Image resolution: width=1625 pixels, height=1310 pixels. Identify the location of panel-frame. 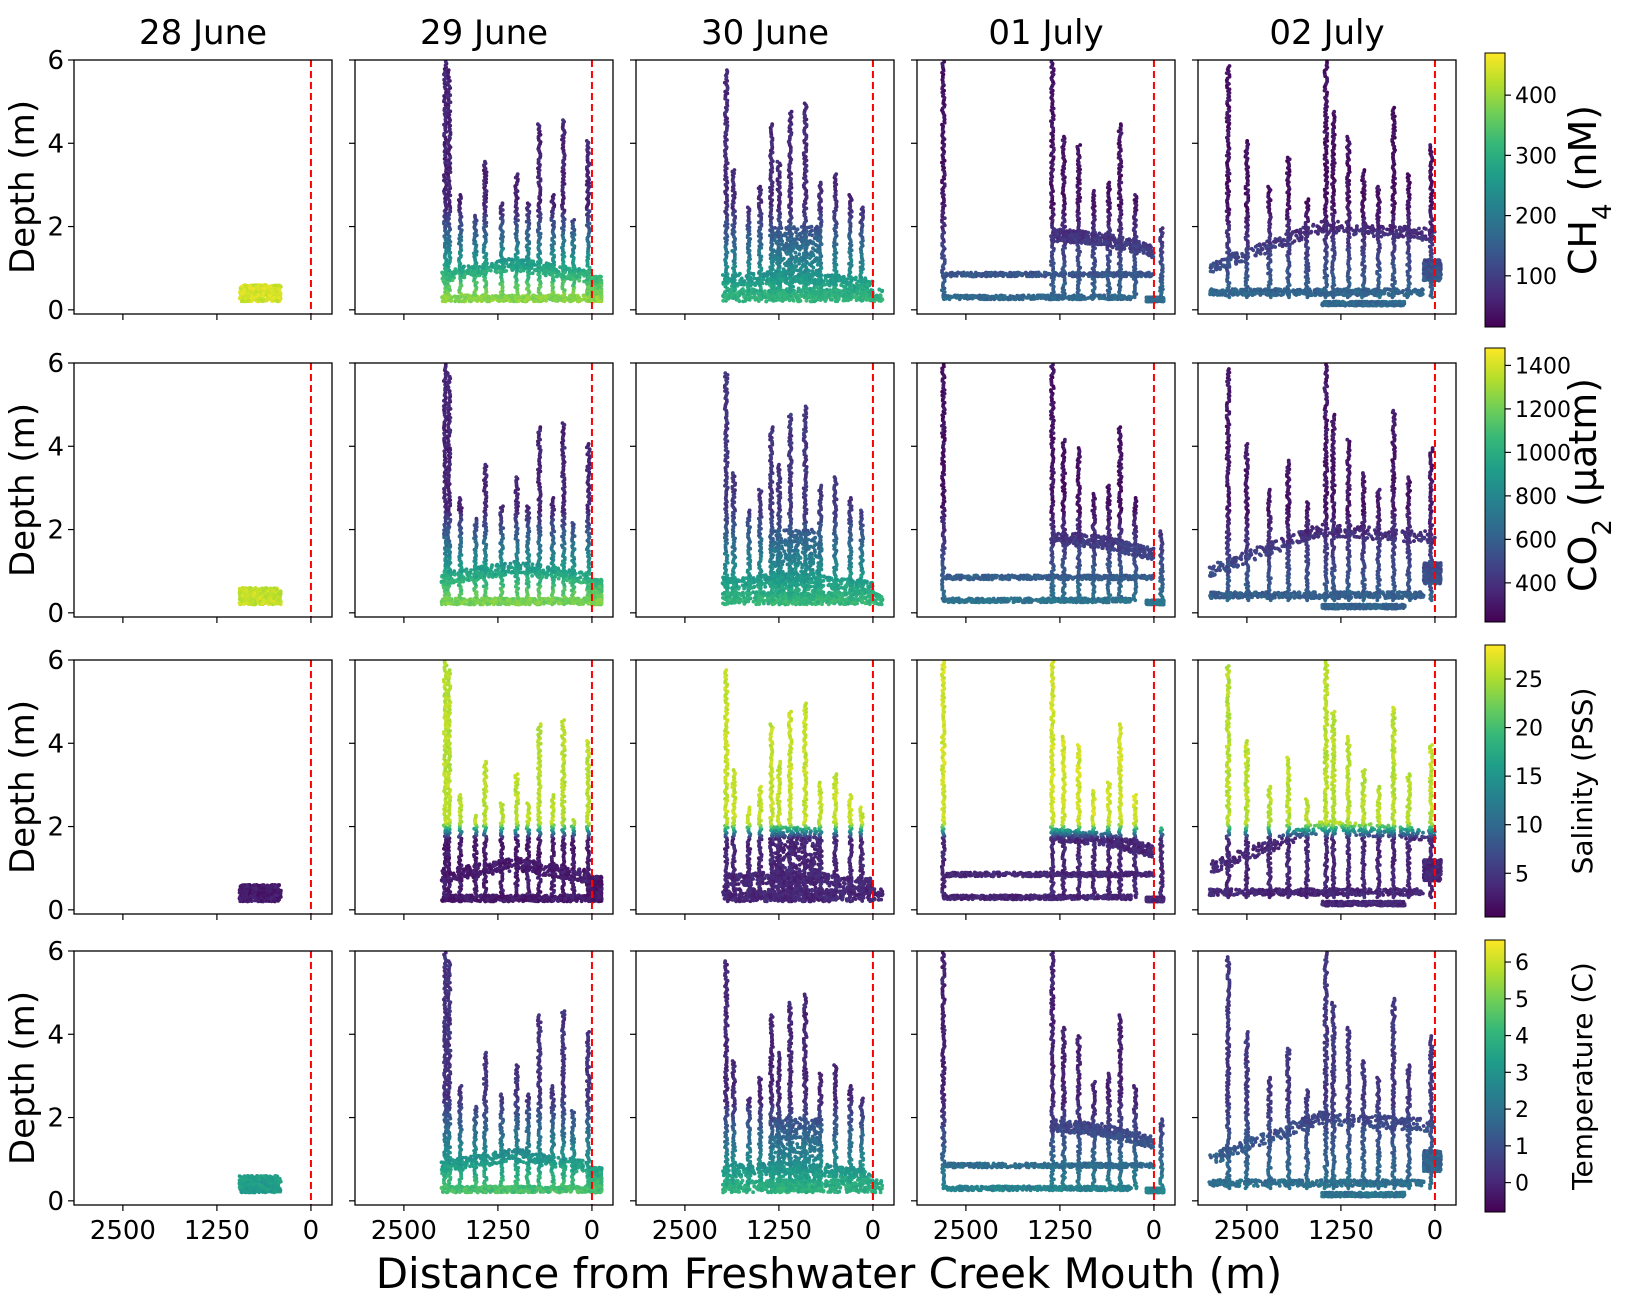
(203, 187).